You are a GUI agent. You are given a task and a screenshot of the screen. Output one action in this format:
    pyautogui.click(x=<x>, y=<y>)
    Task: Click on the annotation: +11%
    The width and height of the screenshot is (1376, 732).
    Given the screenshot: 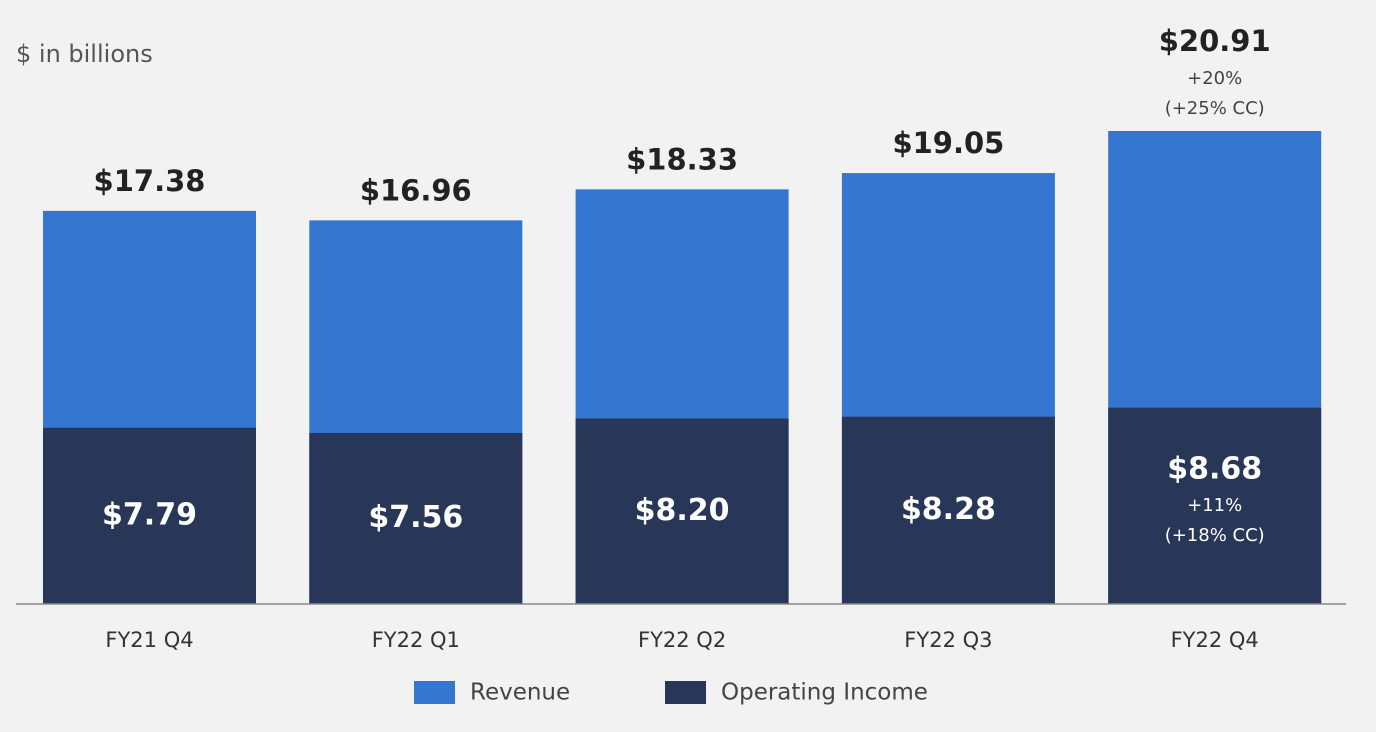 What is the action you would take?
    pyautogui.click(x=1214, y=505)
    